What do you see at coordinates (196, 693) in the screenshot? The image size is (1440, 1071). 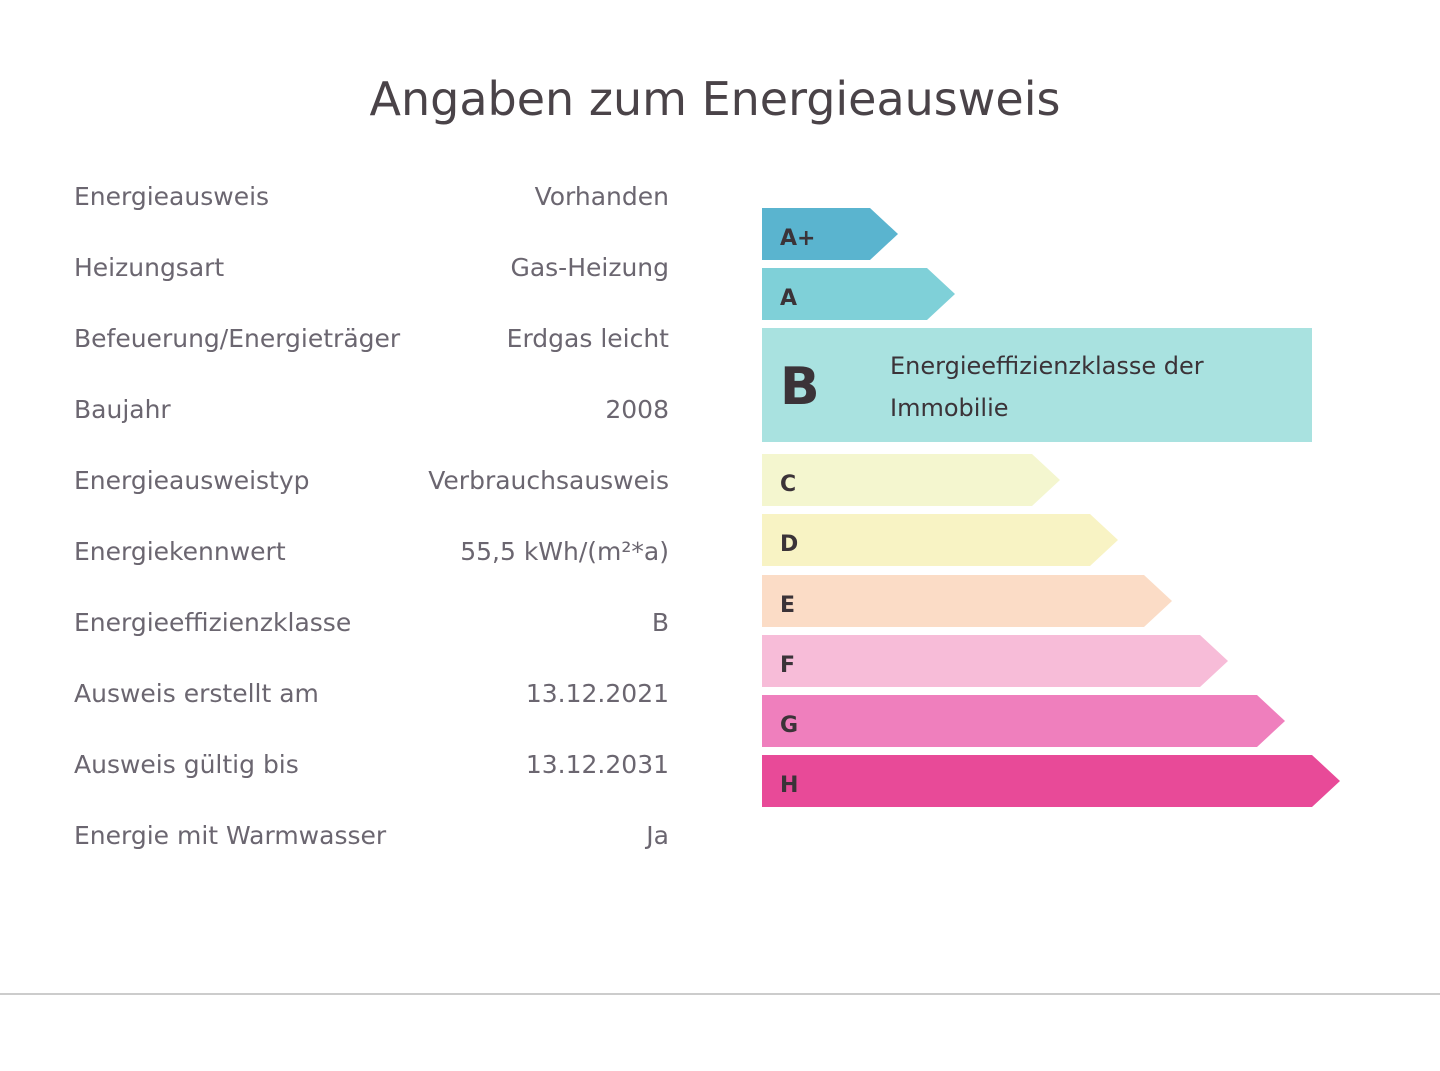 I see `label: Ausweis erstellt am` at bounding box center [196, 693].